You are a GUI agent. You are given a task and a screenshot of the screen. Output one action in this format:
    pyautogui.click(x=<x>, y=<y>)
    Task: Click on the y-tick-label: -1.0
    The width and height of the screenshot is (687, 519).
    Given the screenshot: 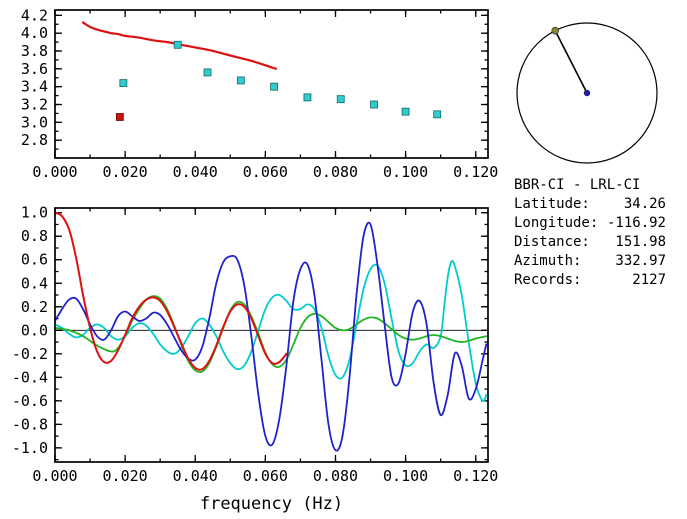 What is the action you would take?
    pyautogui.click(x=30, y=448)
    